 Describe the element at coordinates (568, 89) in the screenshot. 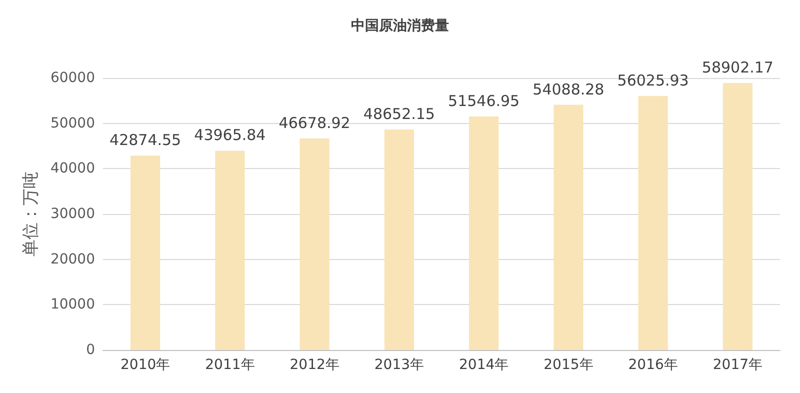

I see `data-label: 54088.28` at that location.